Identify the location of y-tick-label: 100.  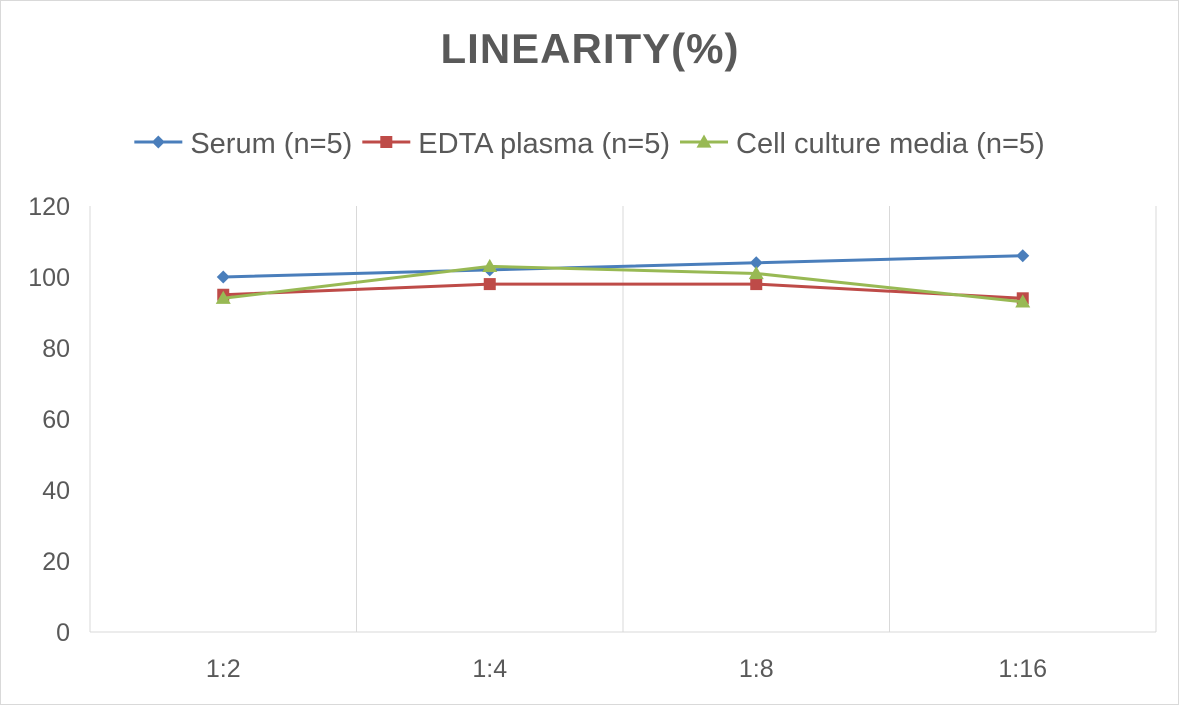
(49, 278).